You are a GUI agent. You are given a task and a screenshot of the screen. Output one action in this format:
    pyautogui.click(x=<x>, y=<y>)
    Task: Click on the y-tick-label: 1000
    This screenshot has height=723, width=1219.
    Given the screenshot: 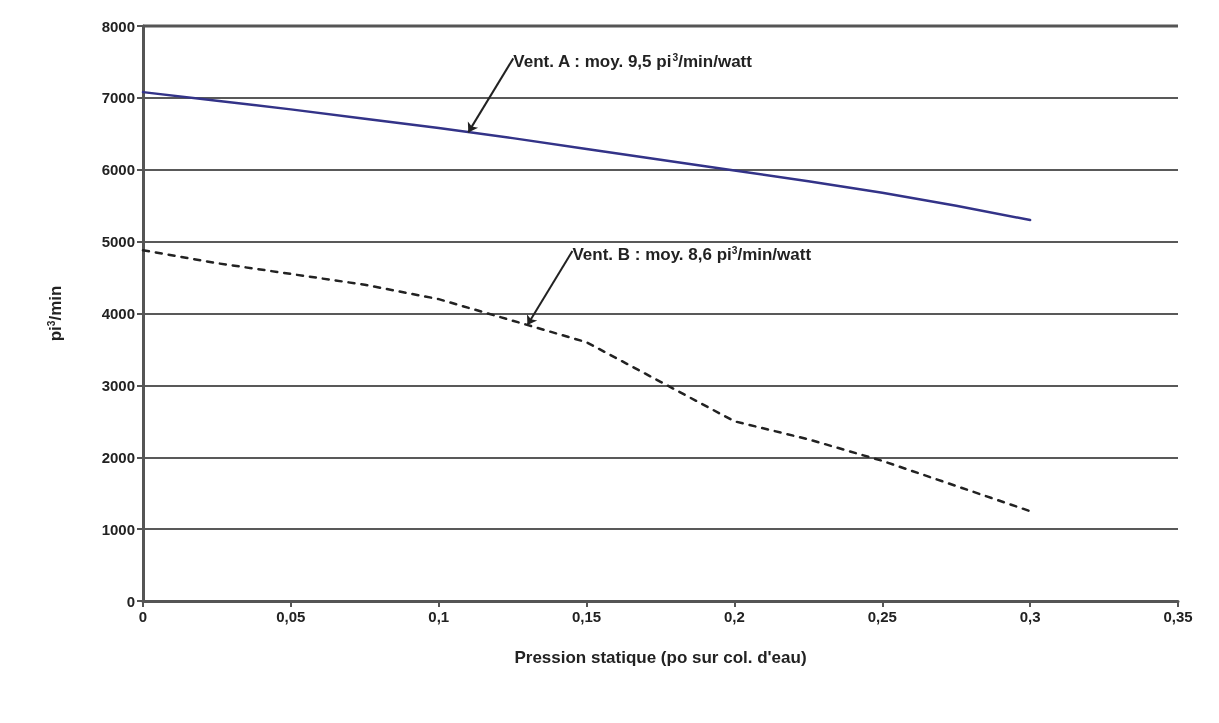 What is the action you would take?
    pyautogui.click(x=118, y=529)
    